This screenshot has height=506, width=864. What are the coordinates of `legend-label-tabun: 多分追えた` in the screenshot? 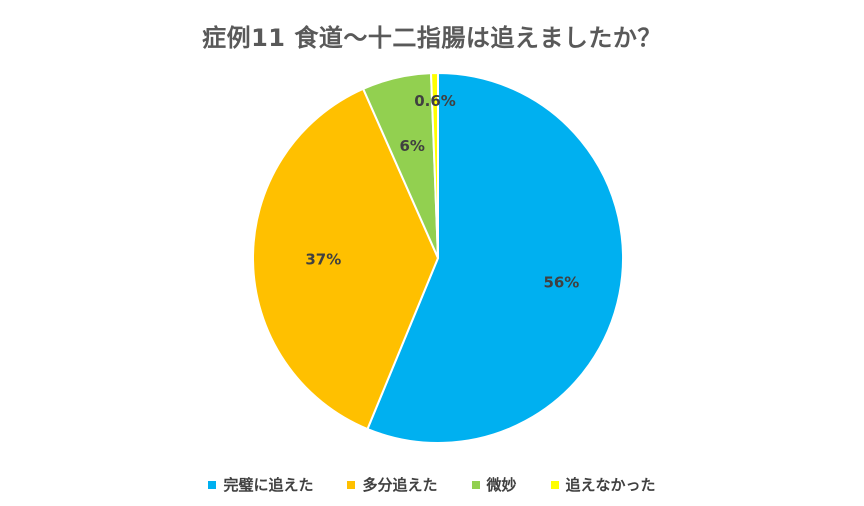 It's located at (400, 485).